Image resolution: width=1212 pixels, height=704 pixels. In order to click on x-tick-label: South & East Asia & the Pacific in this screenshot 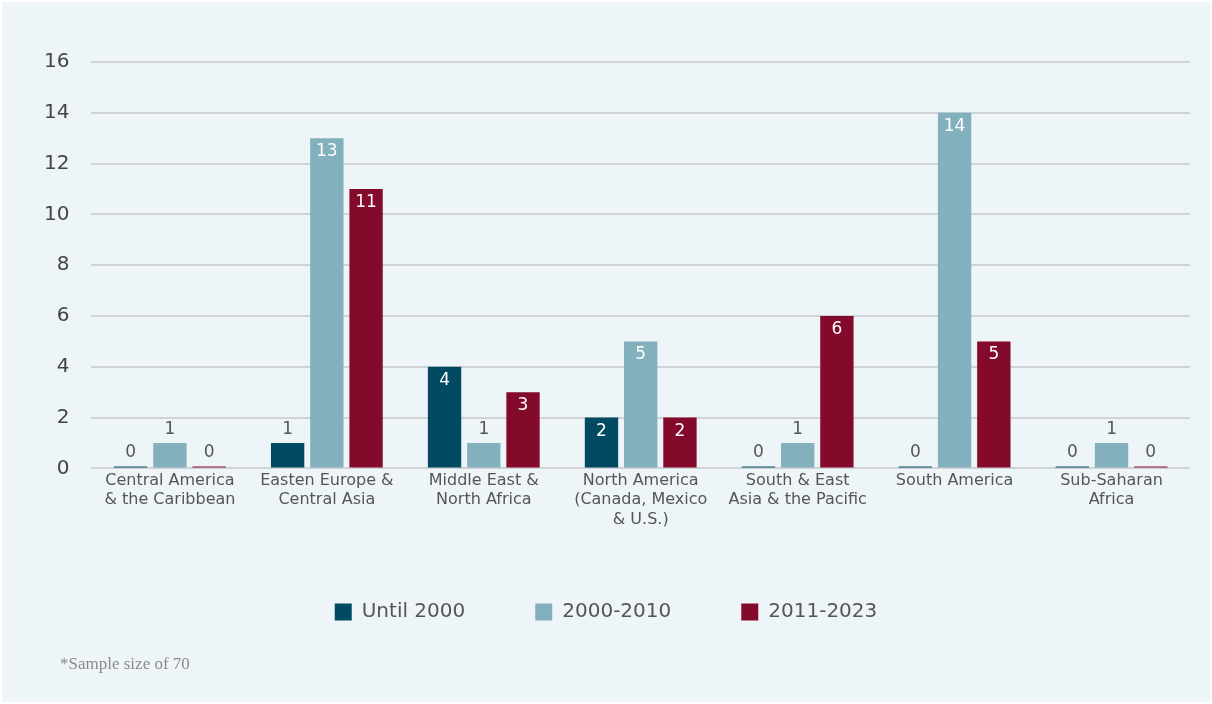, I will do `click(797, 489)`.